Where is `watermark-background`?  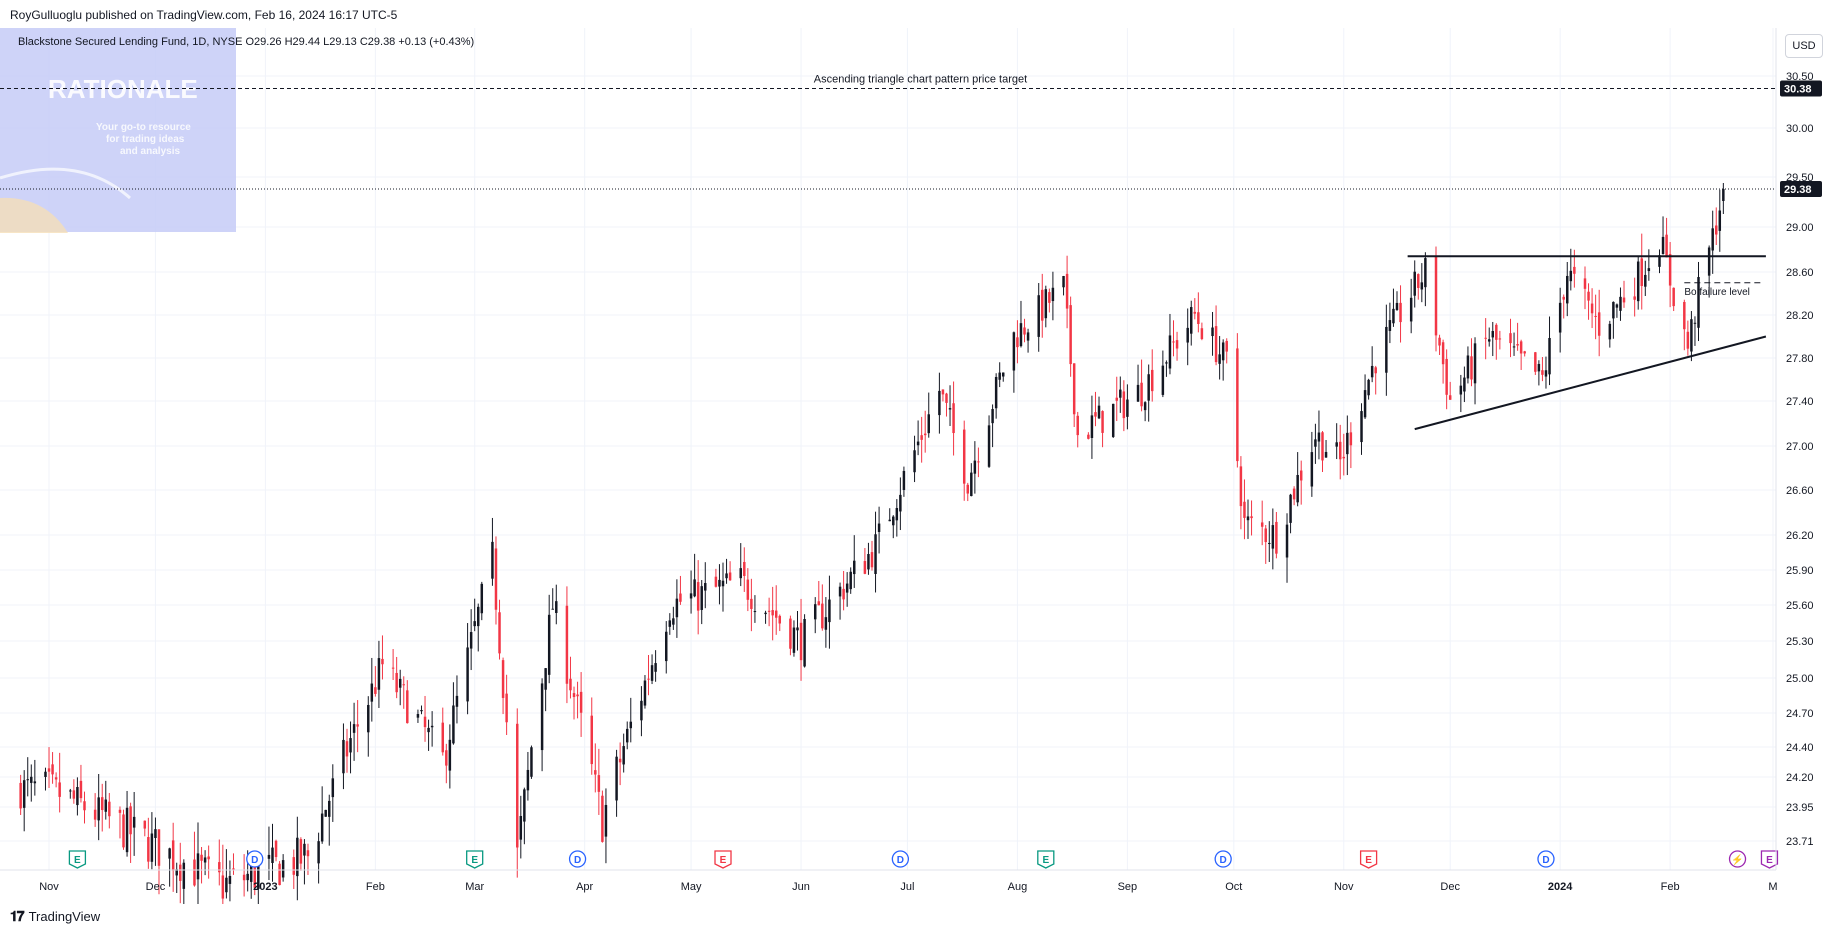
watermark-background is located at coordinates (118, 130).